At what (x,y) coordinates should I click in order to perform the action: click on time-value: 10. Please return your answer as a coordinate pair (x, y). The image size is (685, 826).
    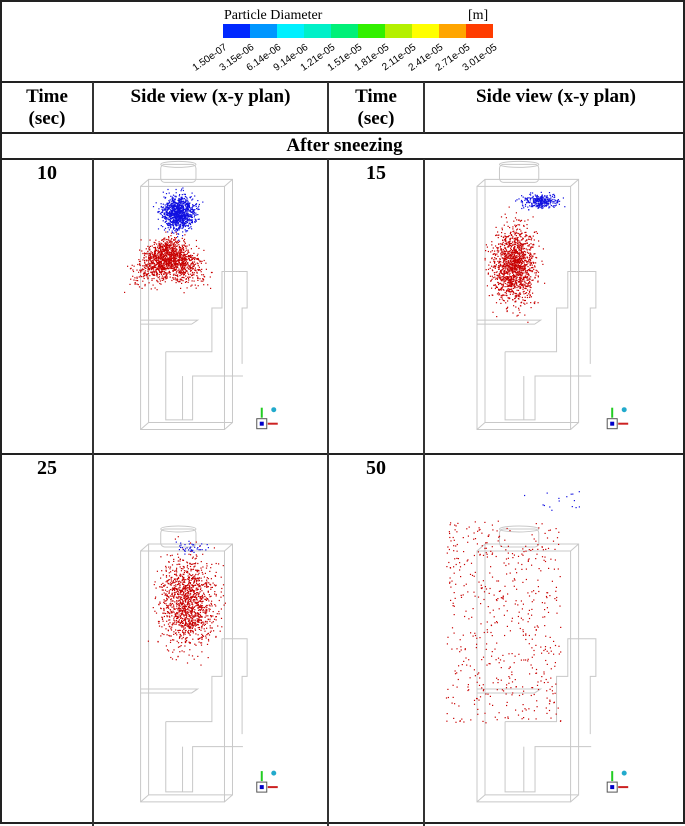
    Looking at the image, I should click on (47, 173).